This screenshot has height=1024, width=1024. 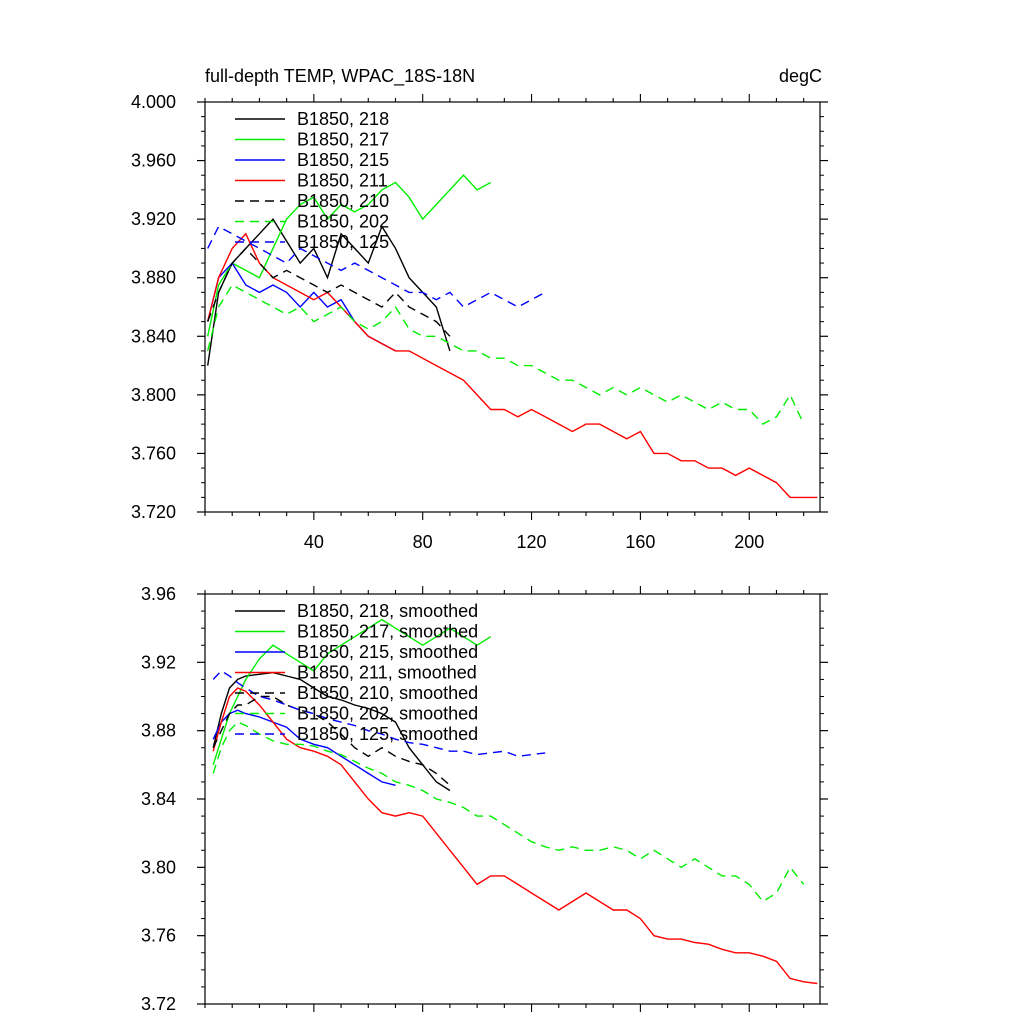 I want to click on y-tick-label: 3.92, so click(x=158, y=662).